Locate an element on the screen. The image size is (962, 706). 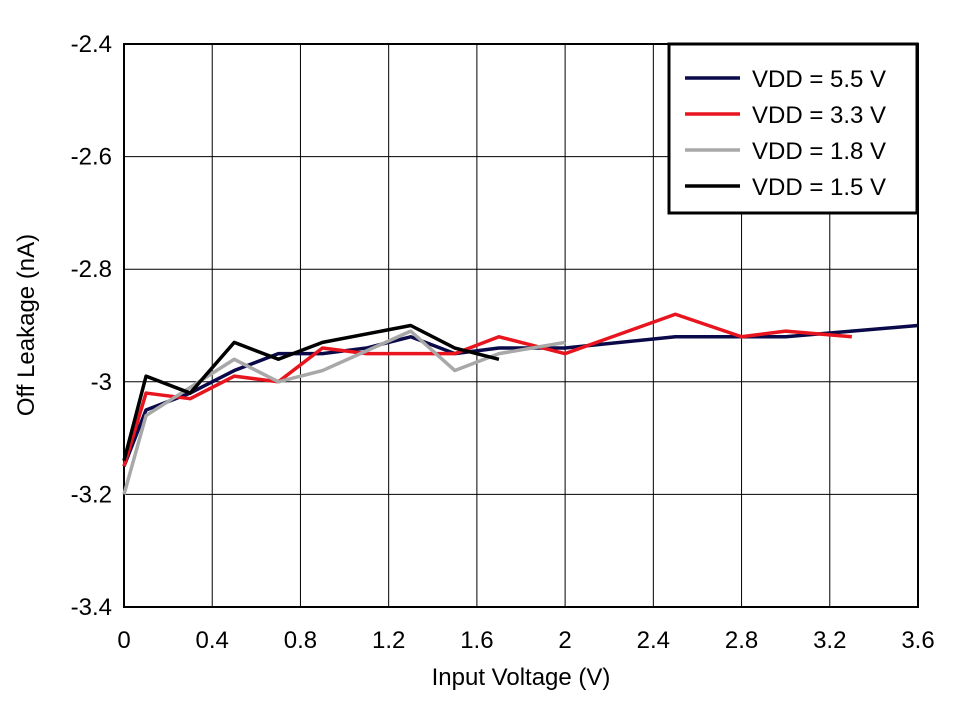
y-tick-label: -2.6 is located at coordinates (91, 157).